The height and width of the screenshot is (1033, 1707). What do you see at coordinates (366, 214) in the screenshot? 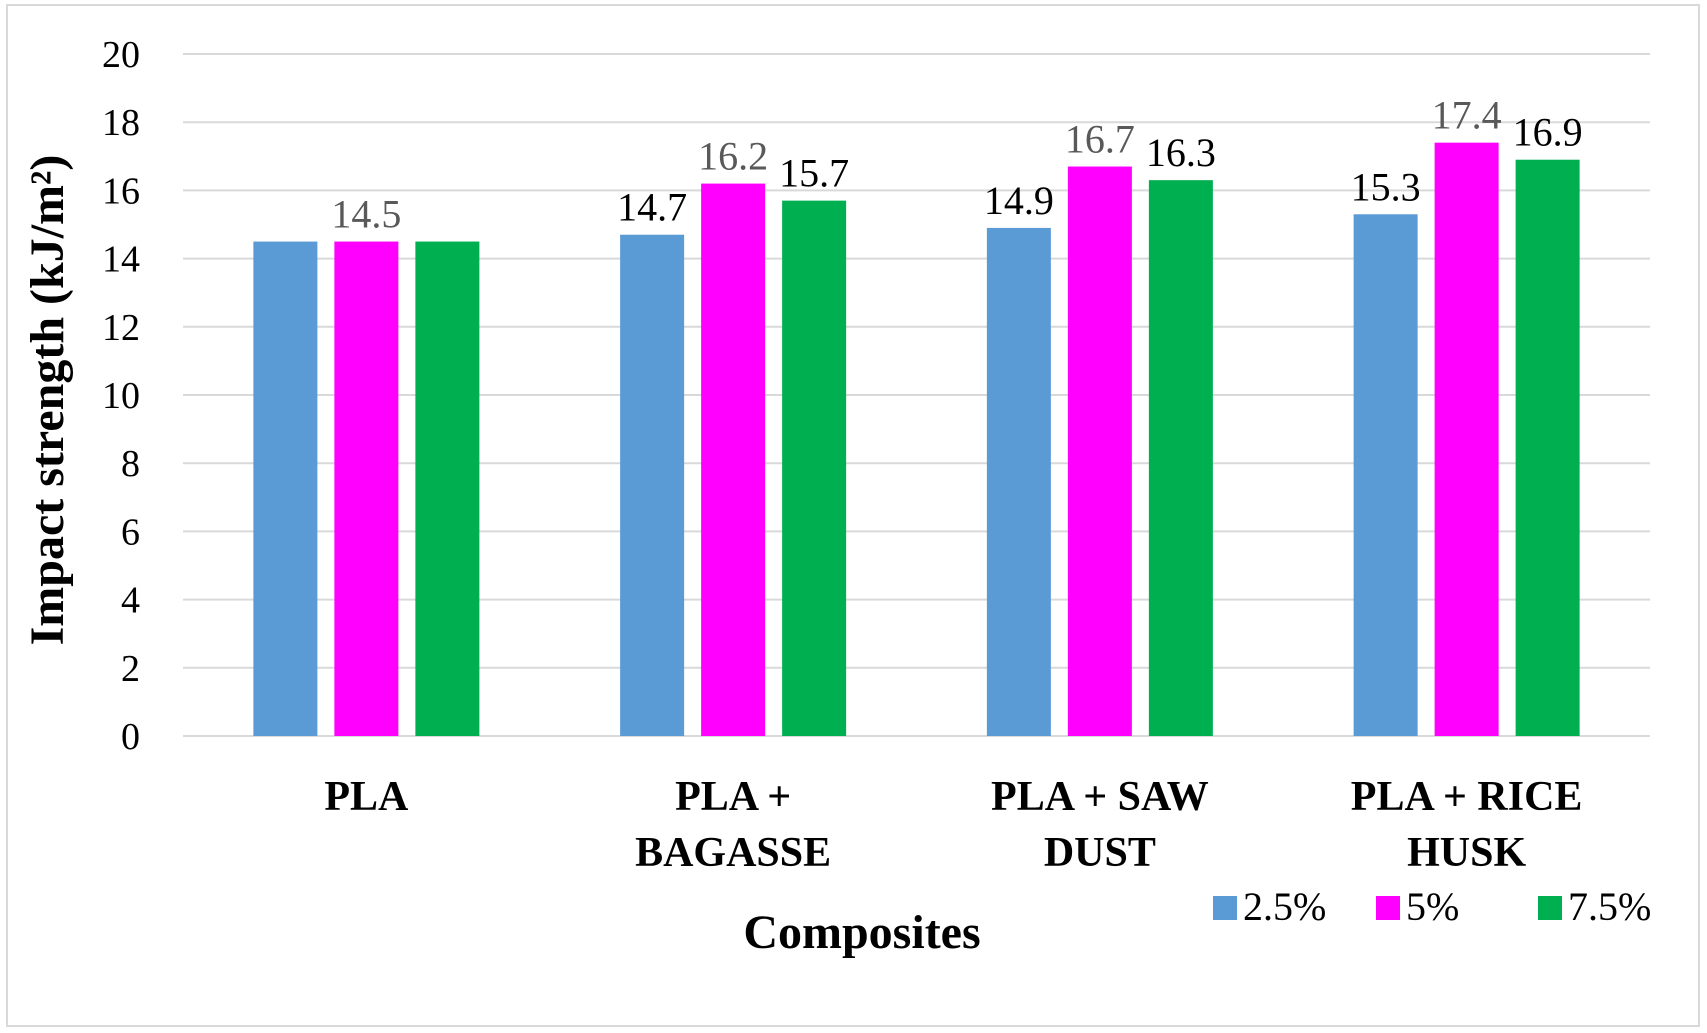
I see `data-label: 14.5` at bounding box center [366, 214].